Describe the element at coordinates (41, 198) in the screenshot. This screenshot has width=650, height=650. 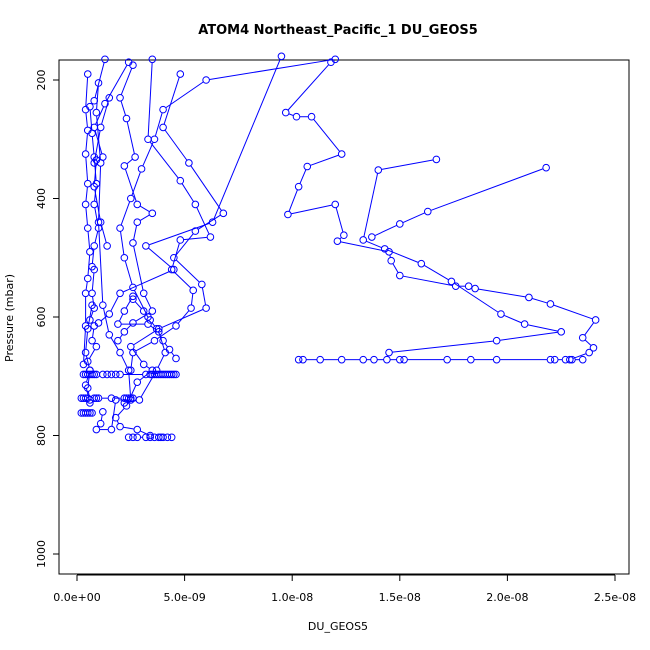
I see `y-tick-label: 400` at that location.